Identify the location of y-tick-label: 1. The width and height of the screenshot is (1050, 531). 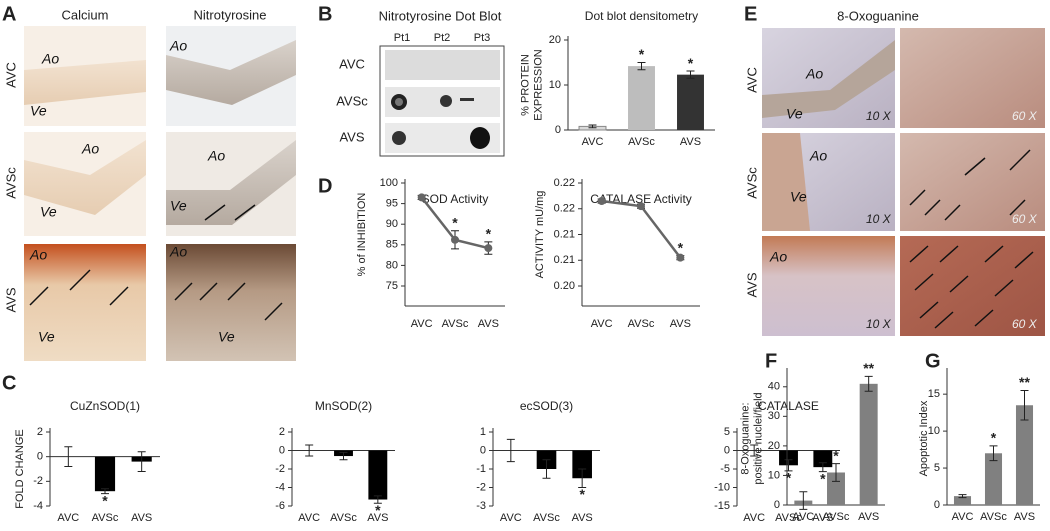
(483, 432).